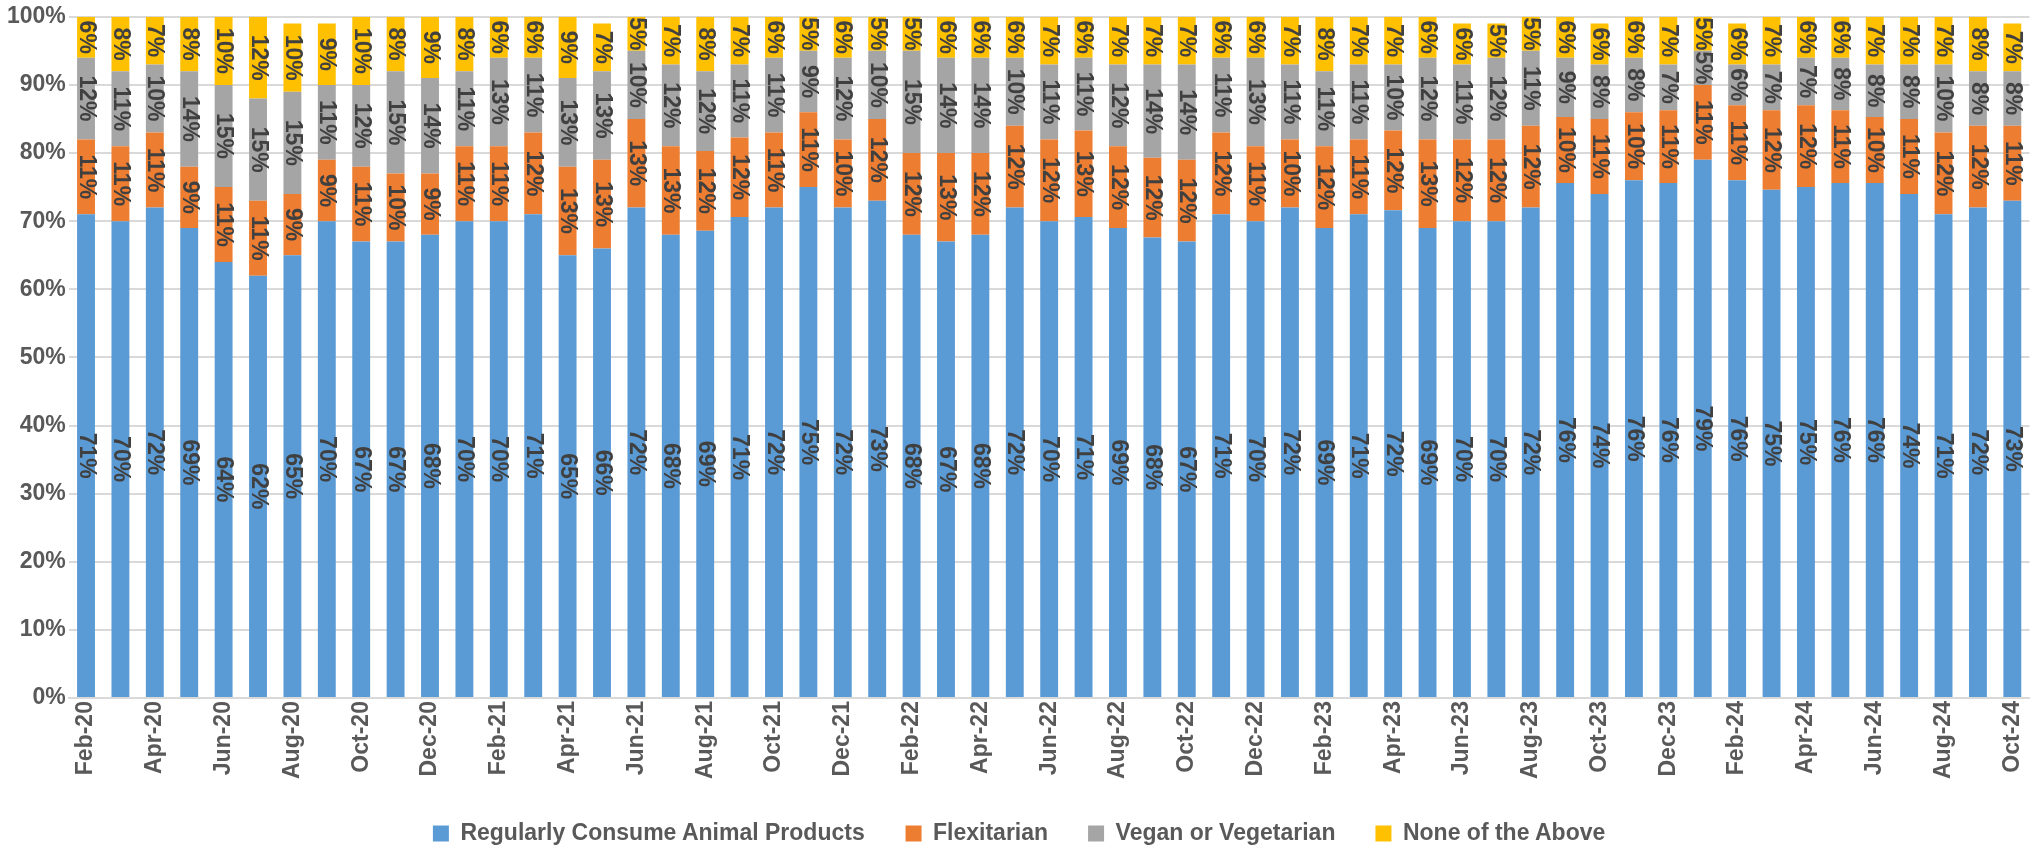 This screenshot has width=2043, height=855. I want to click on x-tick-label: Oct-21, so click(772, 736).